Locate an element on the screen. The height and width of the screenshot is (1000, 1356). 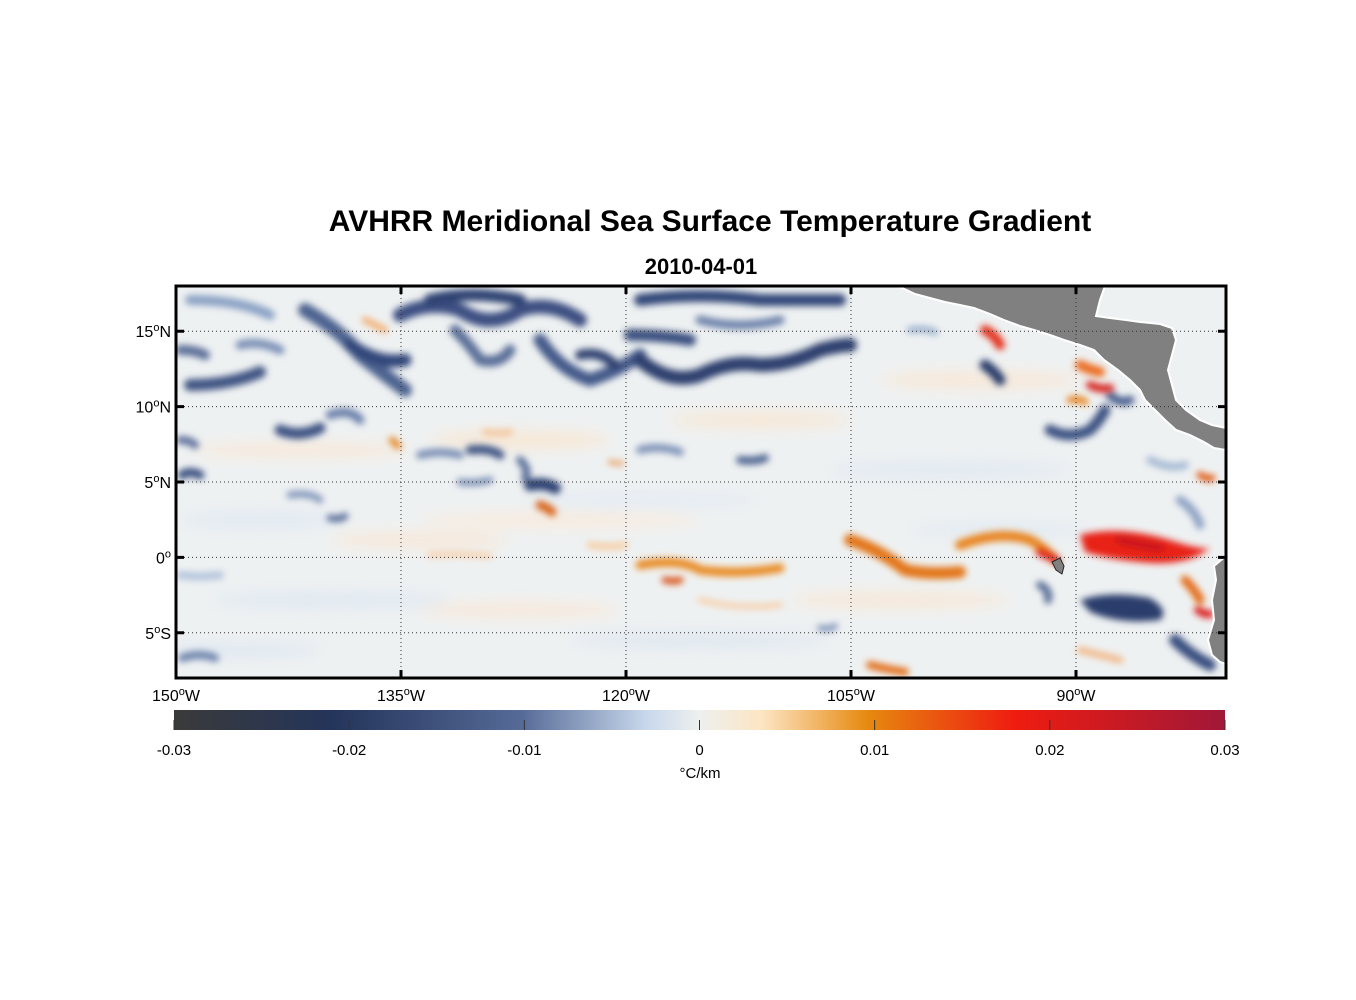
colorbar-tick-label: 0.02 is located at coordinates (1049, 750).